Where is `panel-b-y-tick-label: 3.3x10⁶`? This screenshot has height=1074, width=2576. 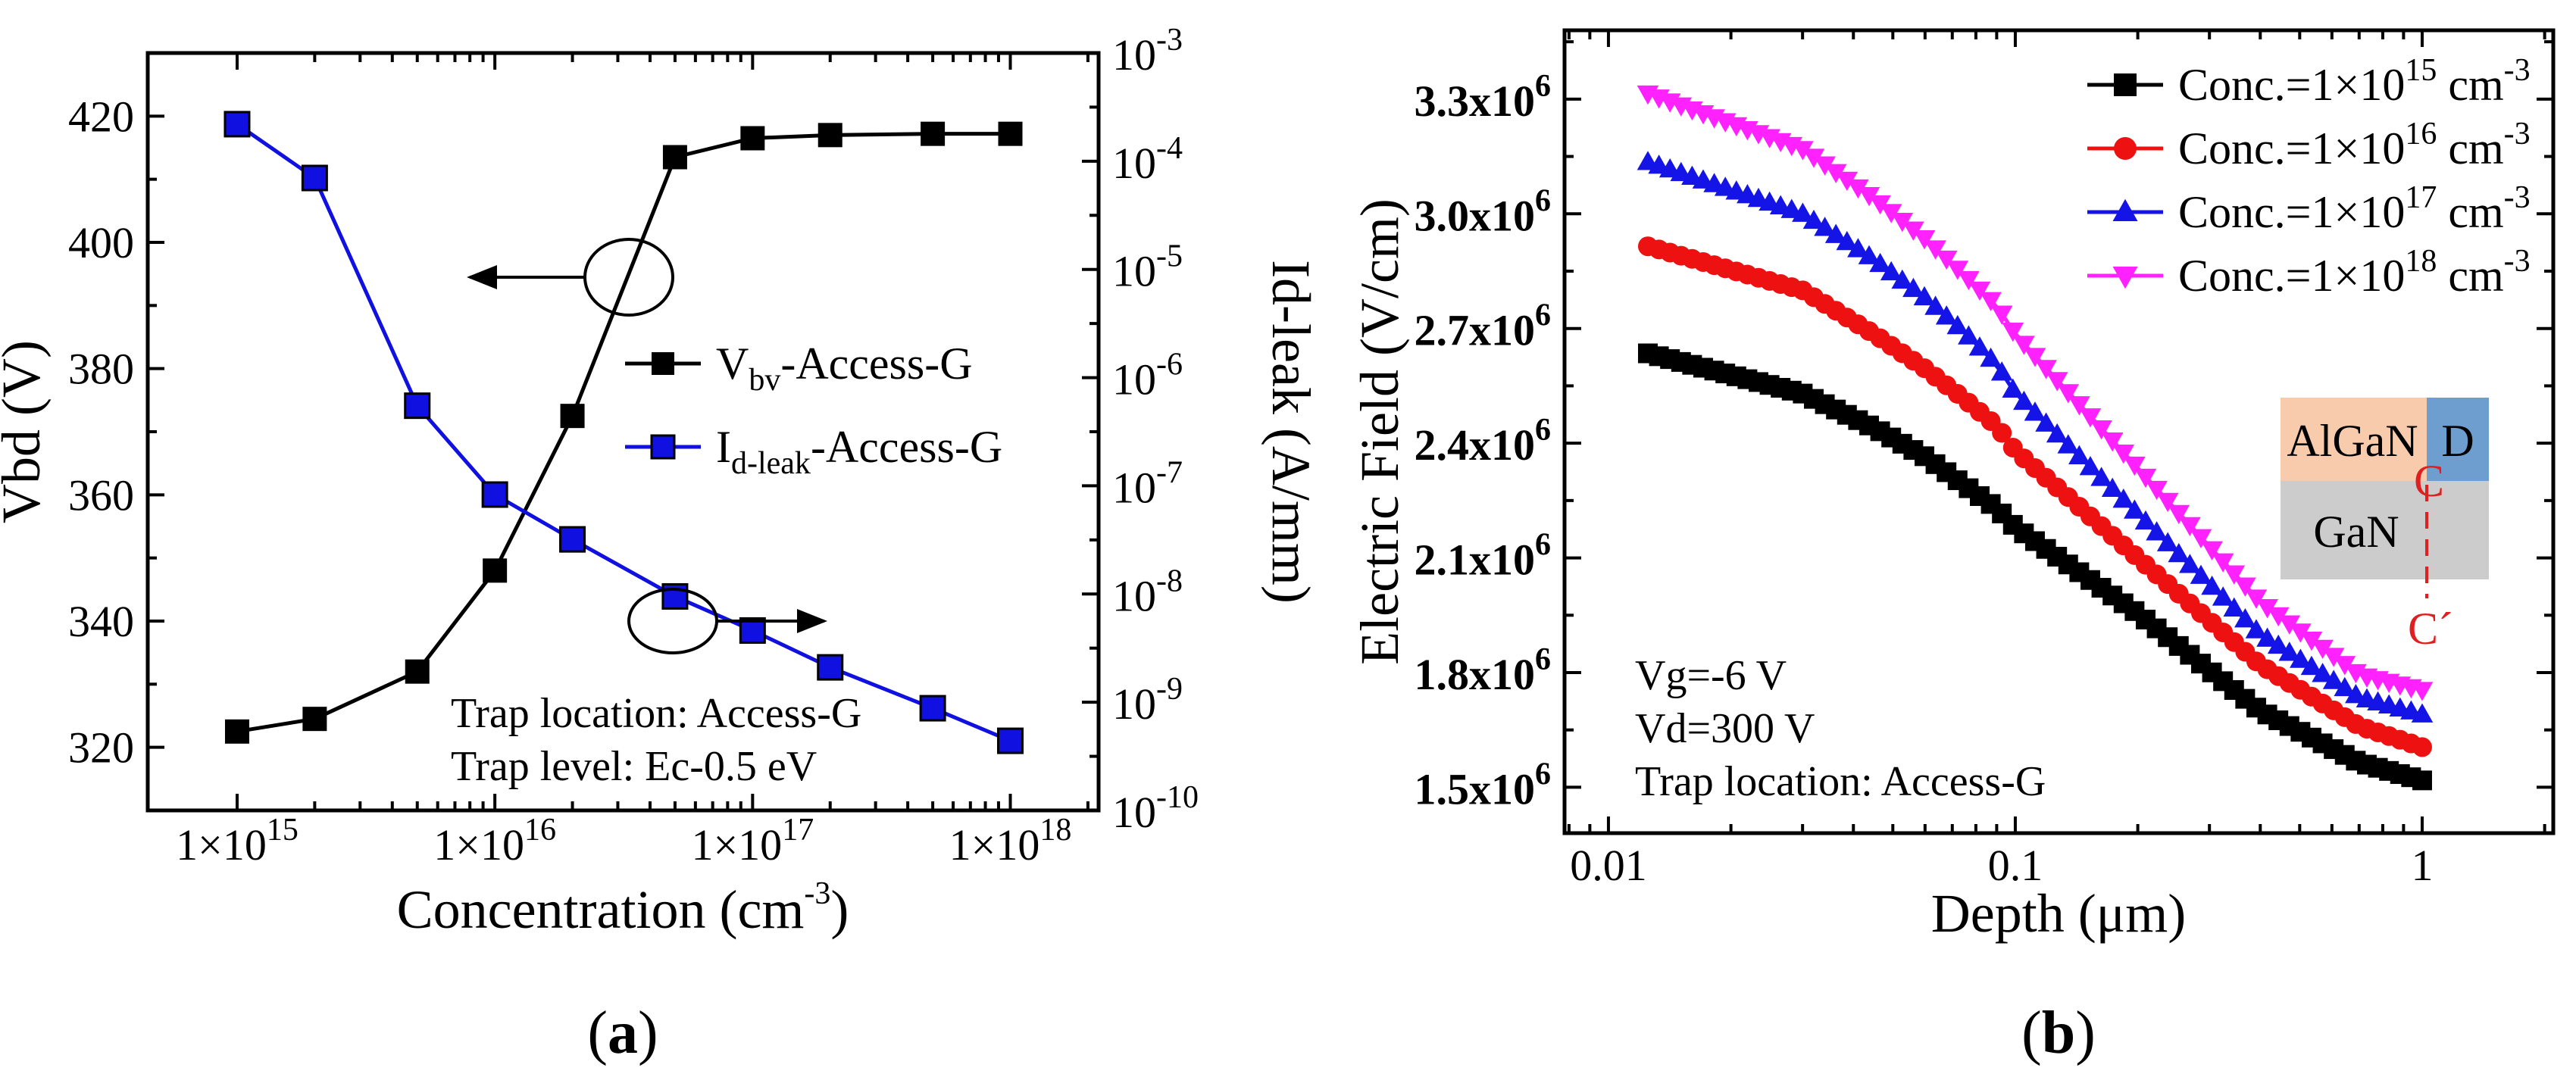 panel-b-y-tick-label: 3.3x10⁶ is located at coordinates (1483, 98).